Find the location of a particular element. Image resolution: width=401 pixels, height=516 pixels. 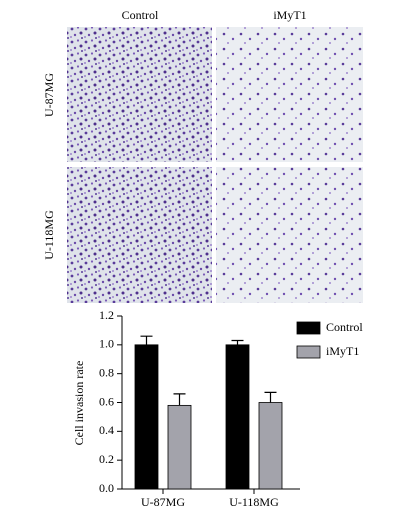

row-label: U-118MG is located at coordinates (49, 235).